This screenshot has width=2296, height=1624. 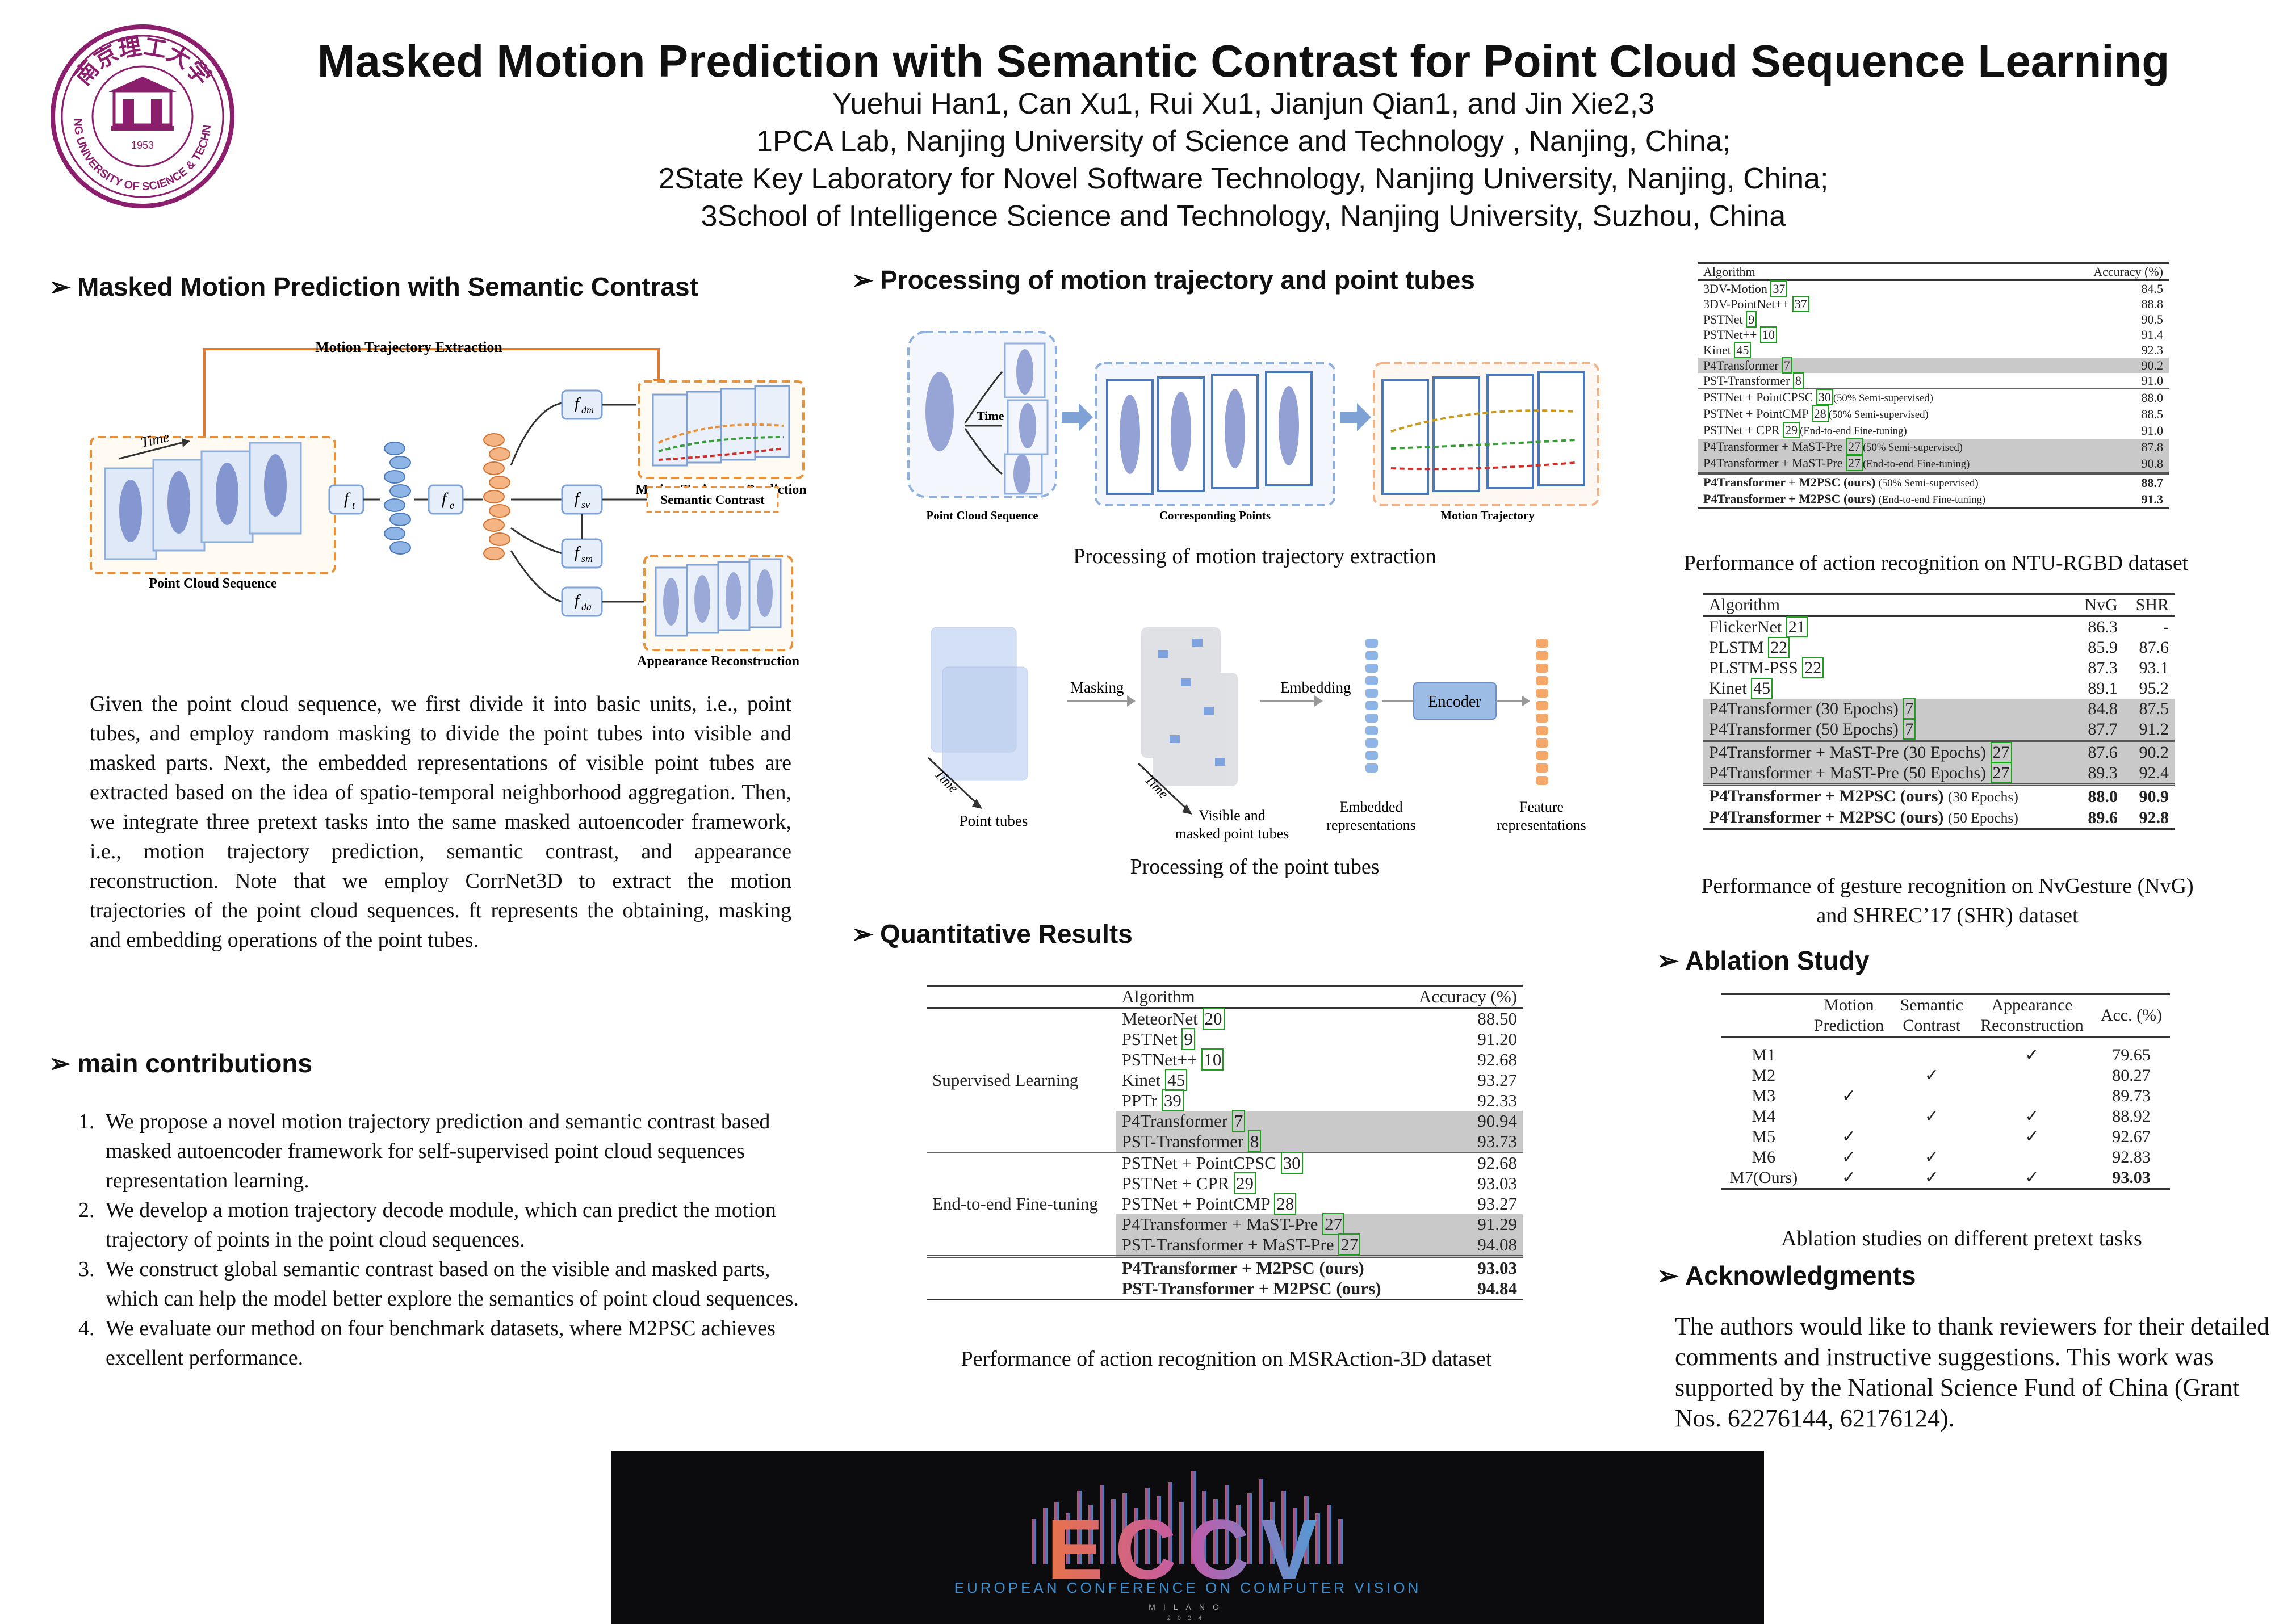 What do you see at coordinates (2152, 499) in the screenshot?
I see `accuracy-cell: 91.3` at bounding box center [2152, 499].